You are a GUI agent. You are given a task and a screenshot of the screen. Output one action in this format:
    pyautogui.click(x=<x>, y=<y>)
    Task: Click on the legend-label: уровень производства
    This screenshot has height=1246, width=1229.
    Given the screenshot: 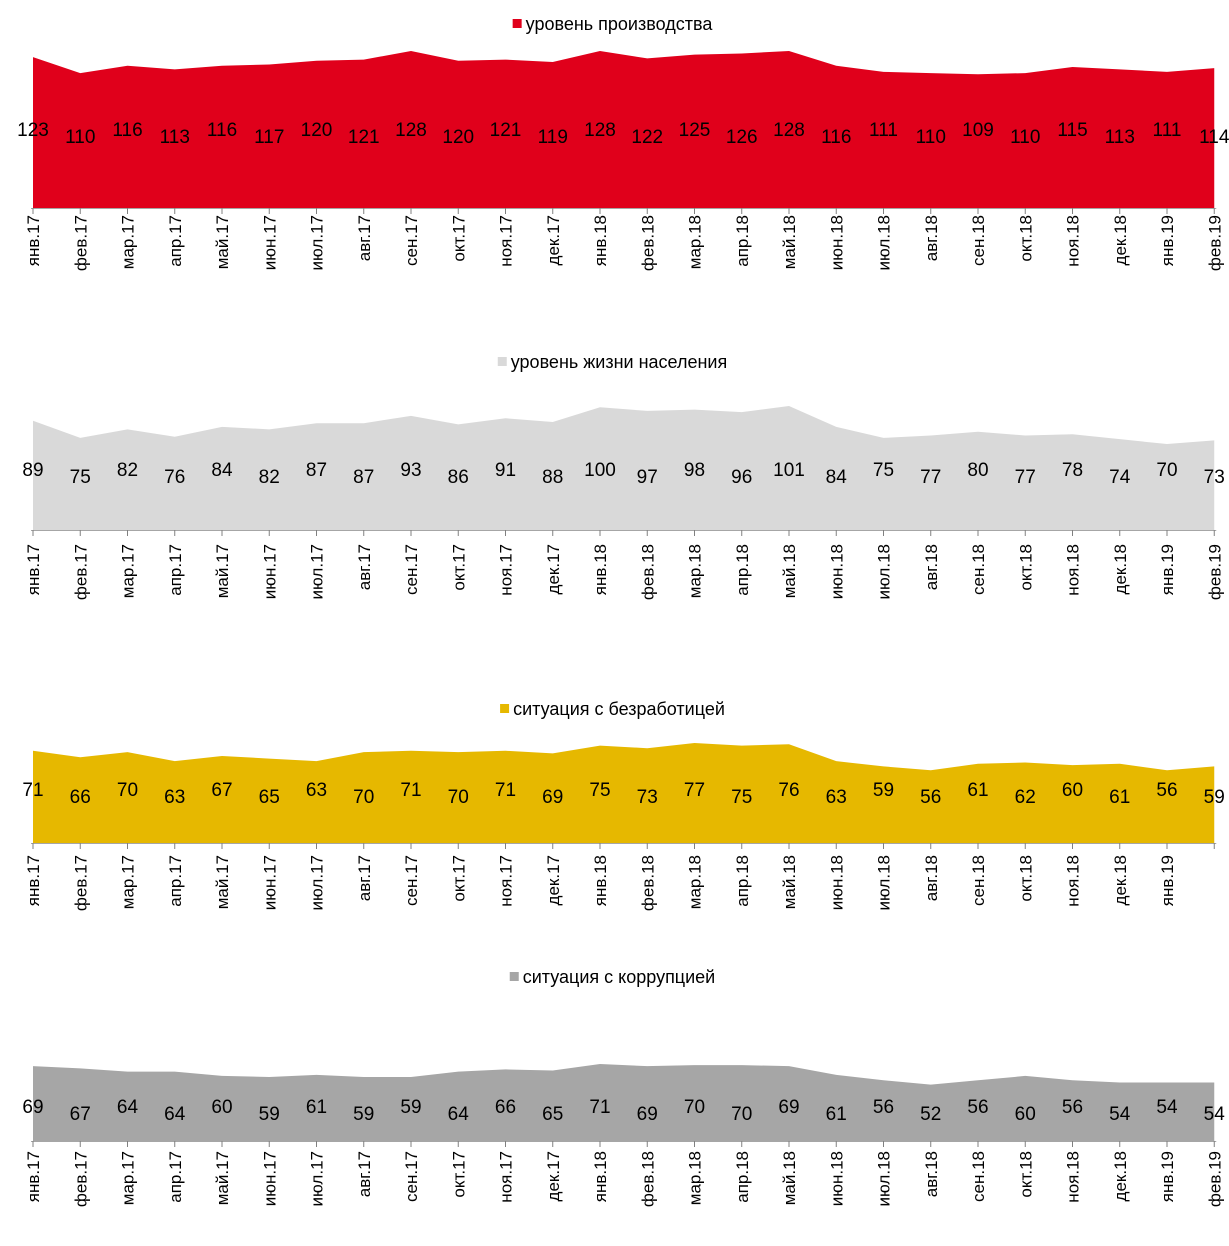 What is the action you would take?
    pyautogui.click(x=620, y=24)
    